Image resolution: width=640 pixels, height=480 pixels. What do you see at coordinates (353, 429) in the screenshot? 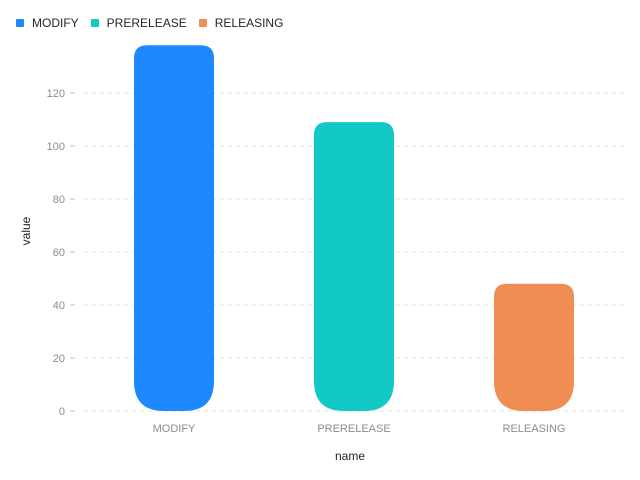
I see `x-tick-label: PRERELEASE` at bounding box center [353, 429].